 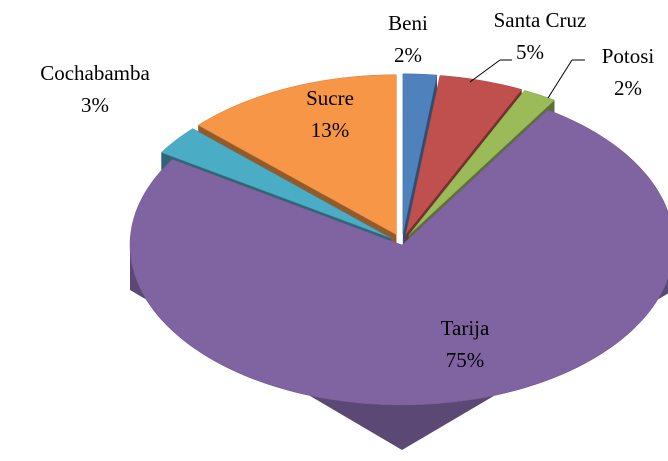 I want to click on category-label: Tarija, so click(x=465, y=328).